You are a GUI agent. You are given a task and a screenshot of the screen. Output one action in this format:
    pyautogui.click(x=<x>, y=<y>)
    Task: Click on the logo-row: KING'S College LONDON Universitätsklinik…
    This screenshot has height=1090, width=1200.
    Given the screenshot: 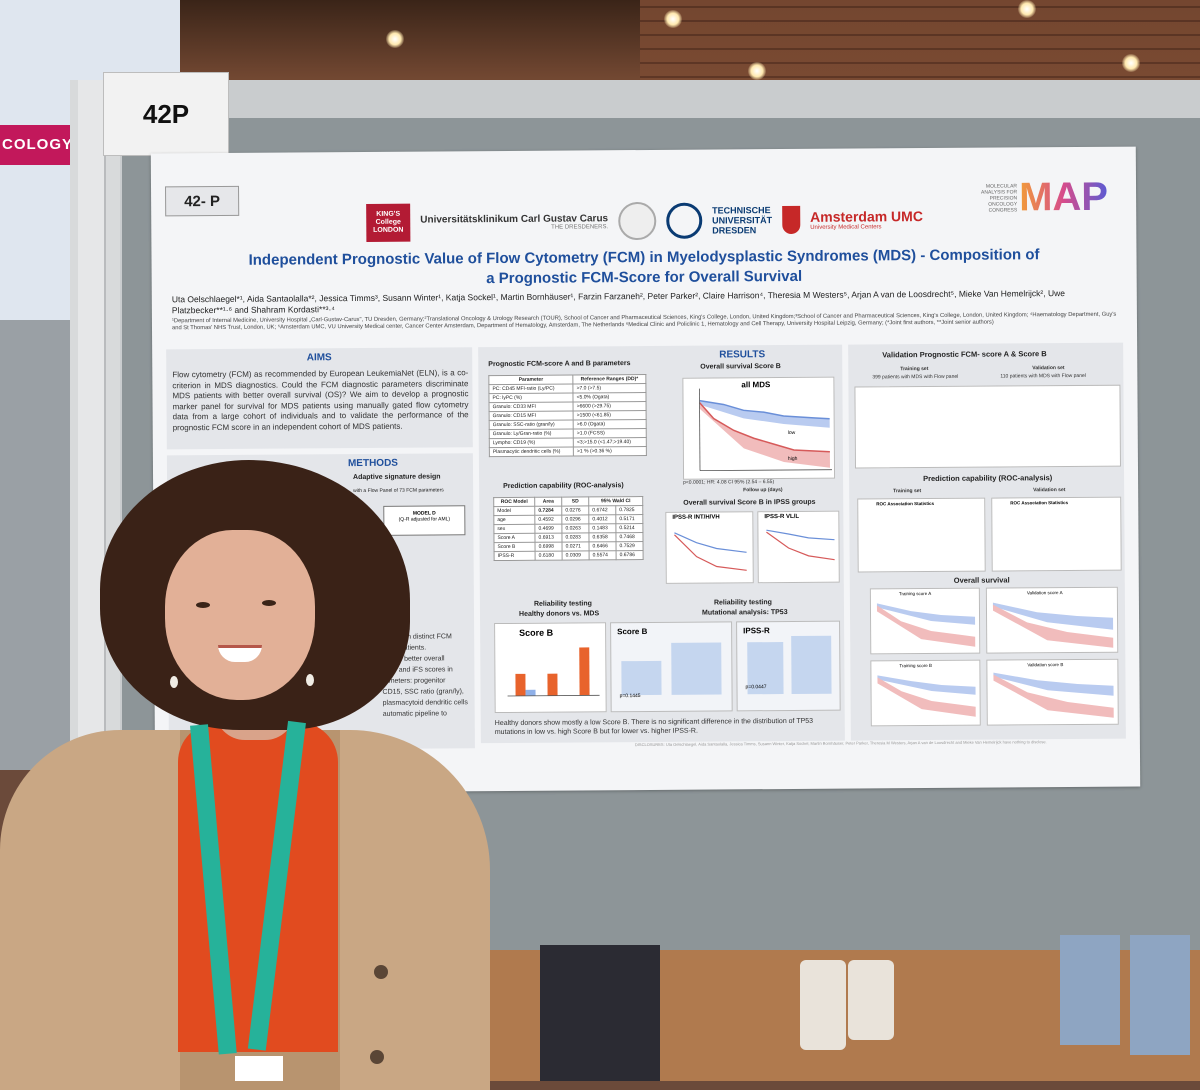 What is the action you would take?
    pyautogui.click(x=644, y=221)
    